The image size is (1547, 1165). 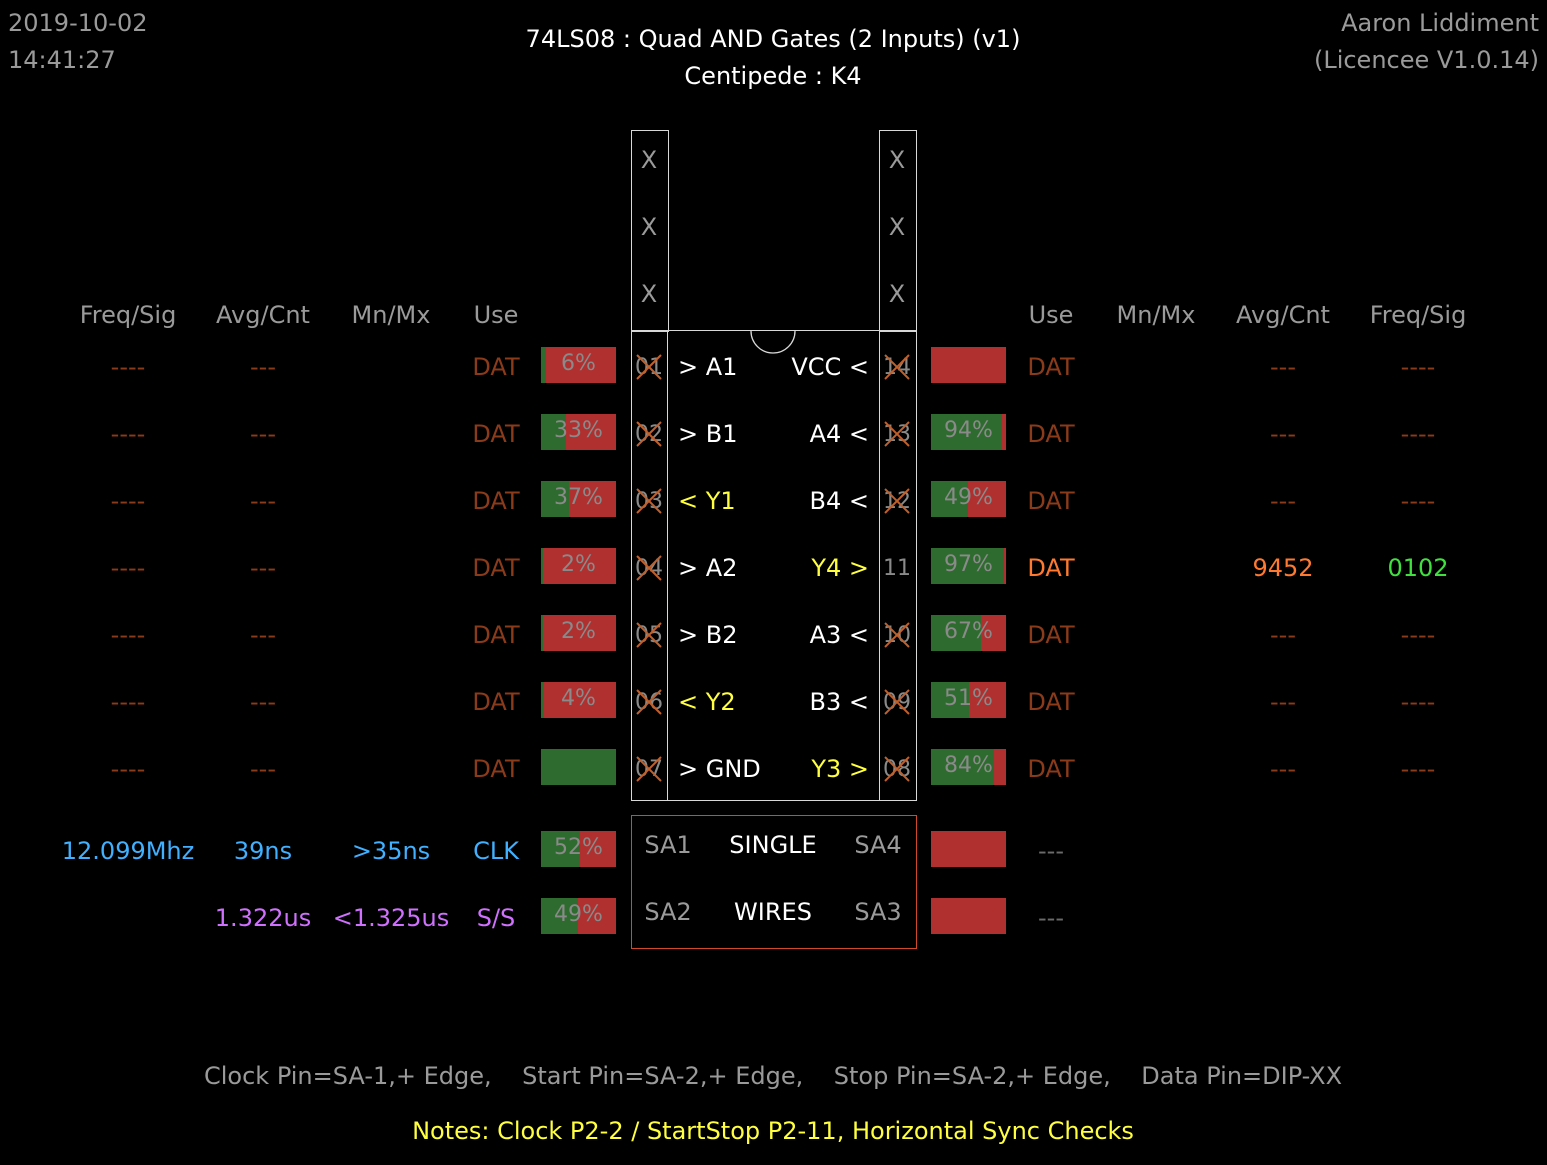 What do you see at coordinates (968, 849) in the screenshot?
I see `clk-right-bar` at bounding box center [968, 849].